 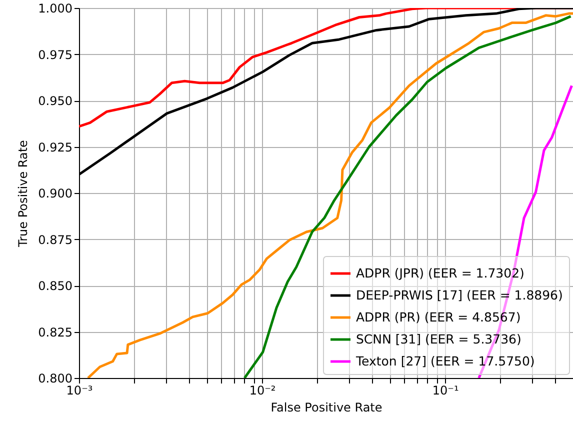 I want to click on y-tick-label: 0.900, so click(x=55, y=193).